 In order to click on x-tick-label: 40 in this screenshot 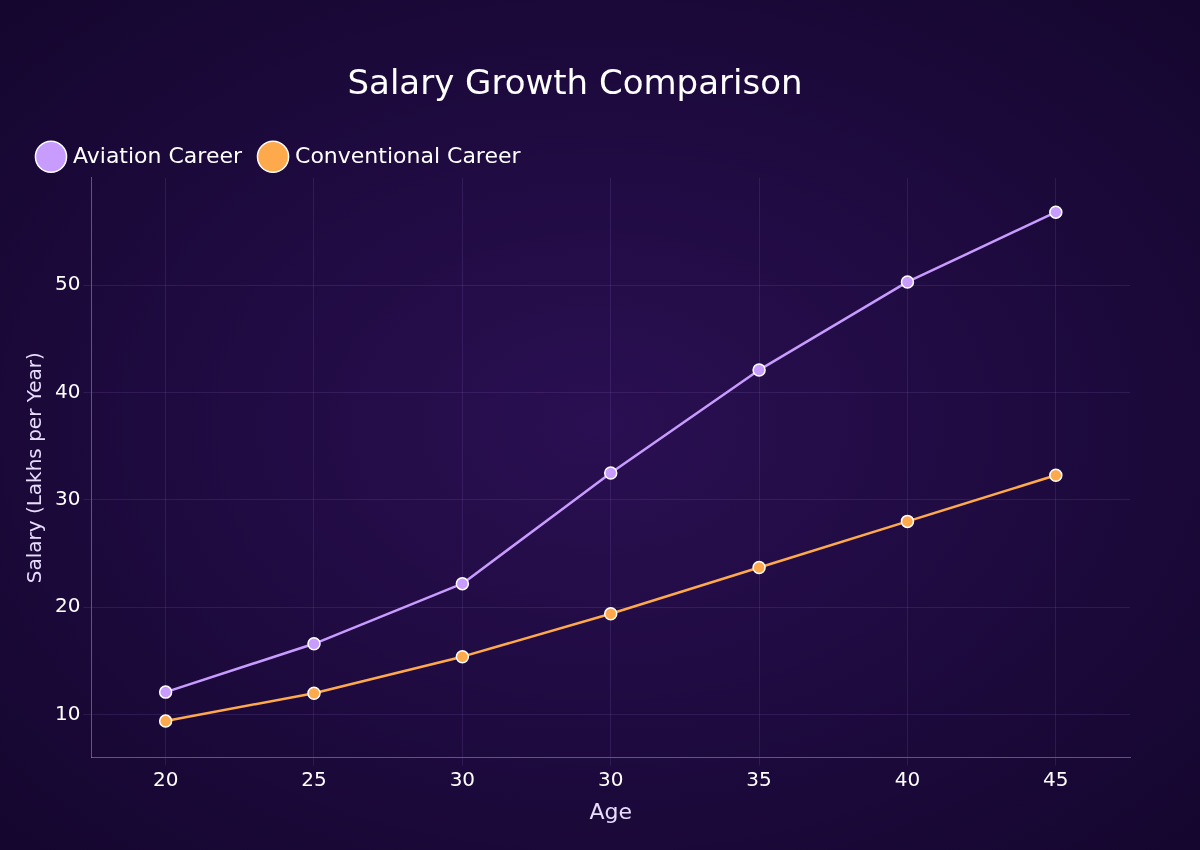, I will do `click(907, 778)`.